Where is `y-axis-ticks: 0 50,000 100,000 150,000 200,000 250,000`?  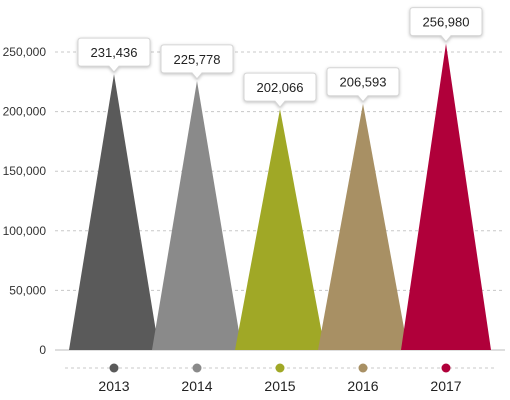
y-axis-ticks: 0 50,000 100,000 150,000 200,000 250,000 is located at coordinates (25, 201).